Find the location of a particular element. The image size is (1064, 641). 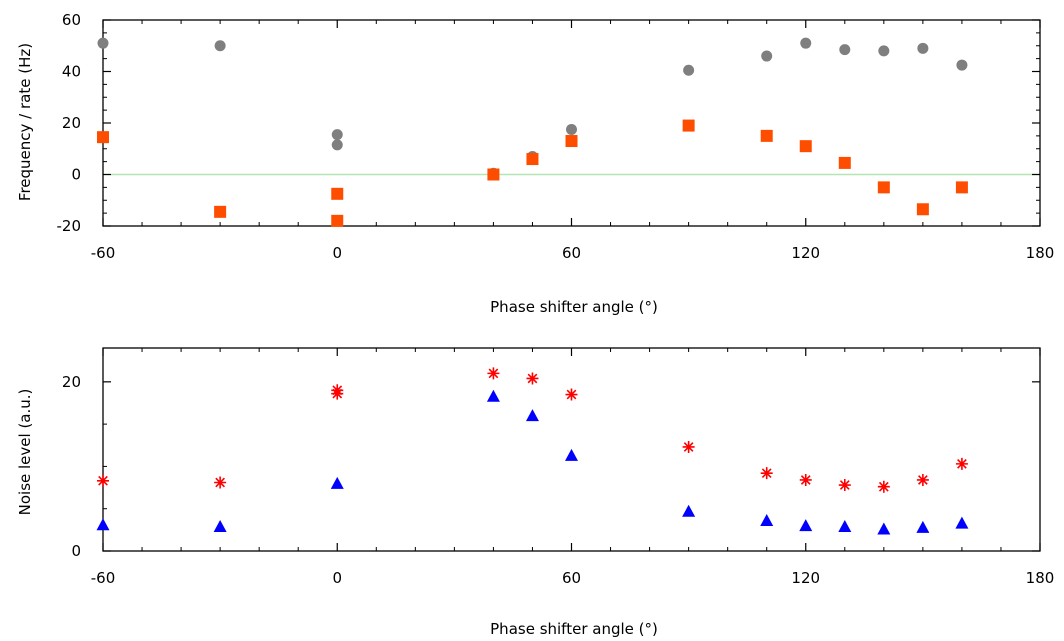

noise-panel-xlabel: Phase shifter angle (°) is located at coordinates (574, 629).